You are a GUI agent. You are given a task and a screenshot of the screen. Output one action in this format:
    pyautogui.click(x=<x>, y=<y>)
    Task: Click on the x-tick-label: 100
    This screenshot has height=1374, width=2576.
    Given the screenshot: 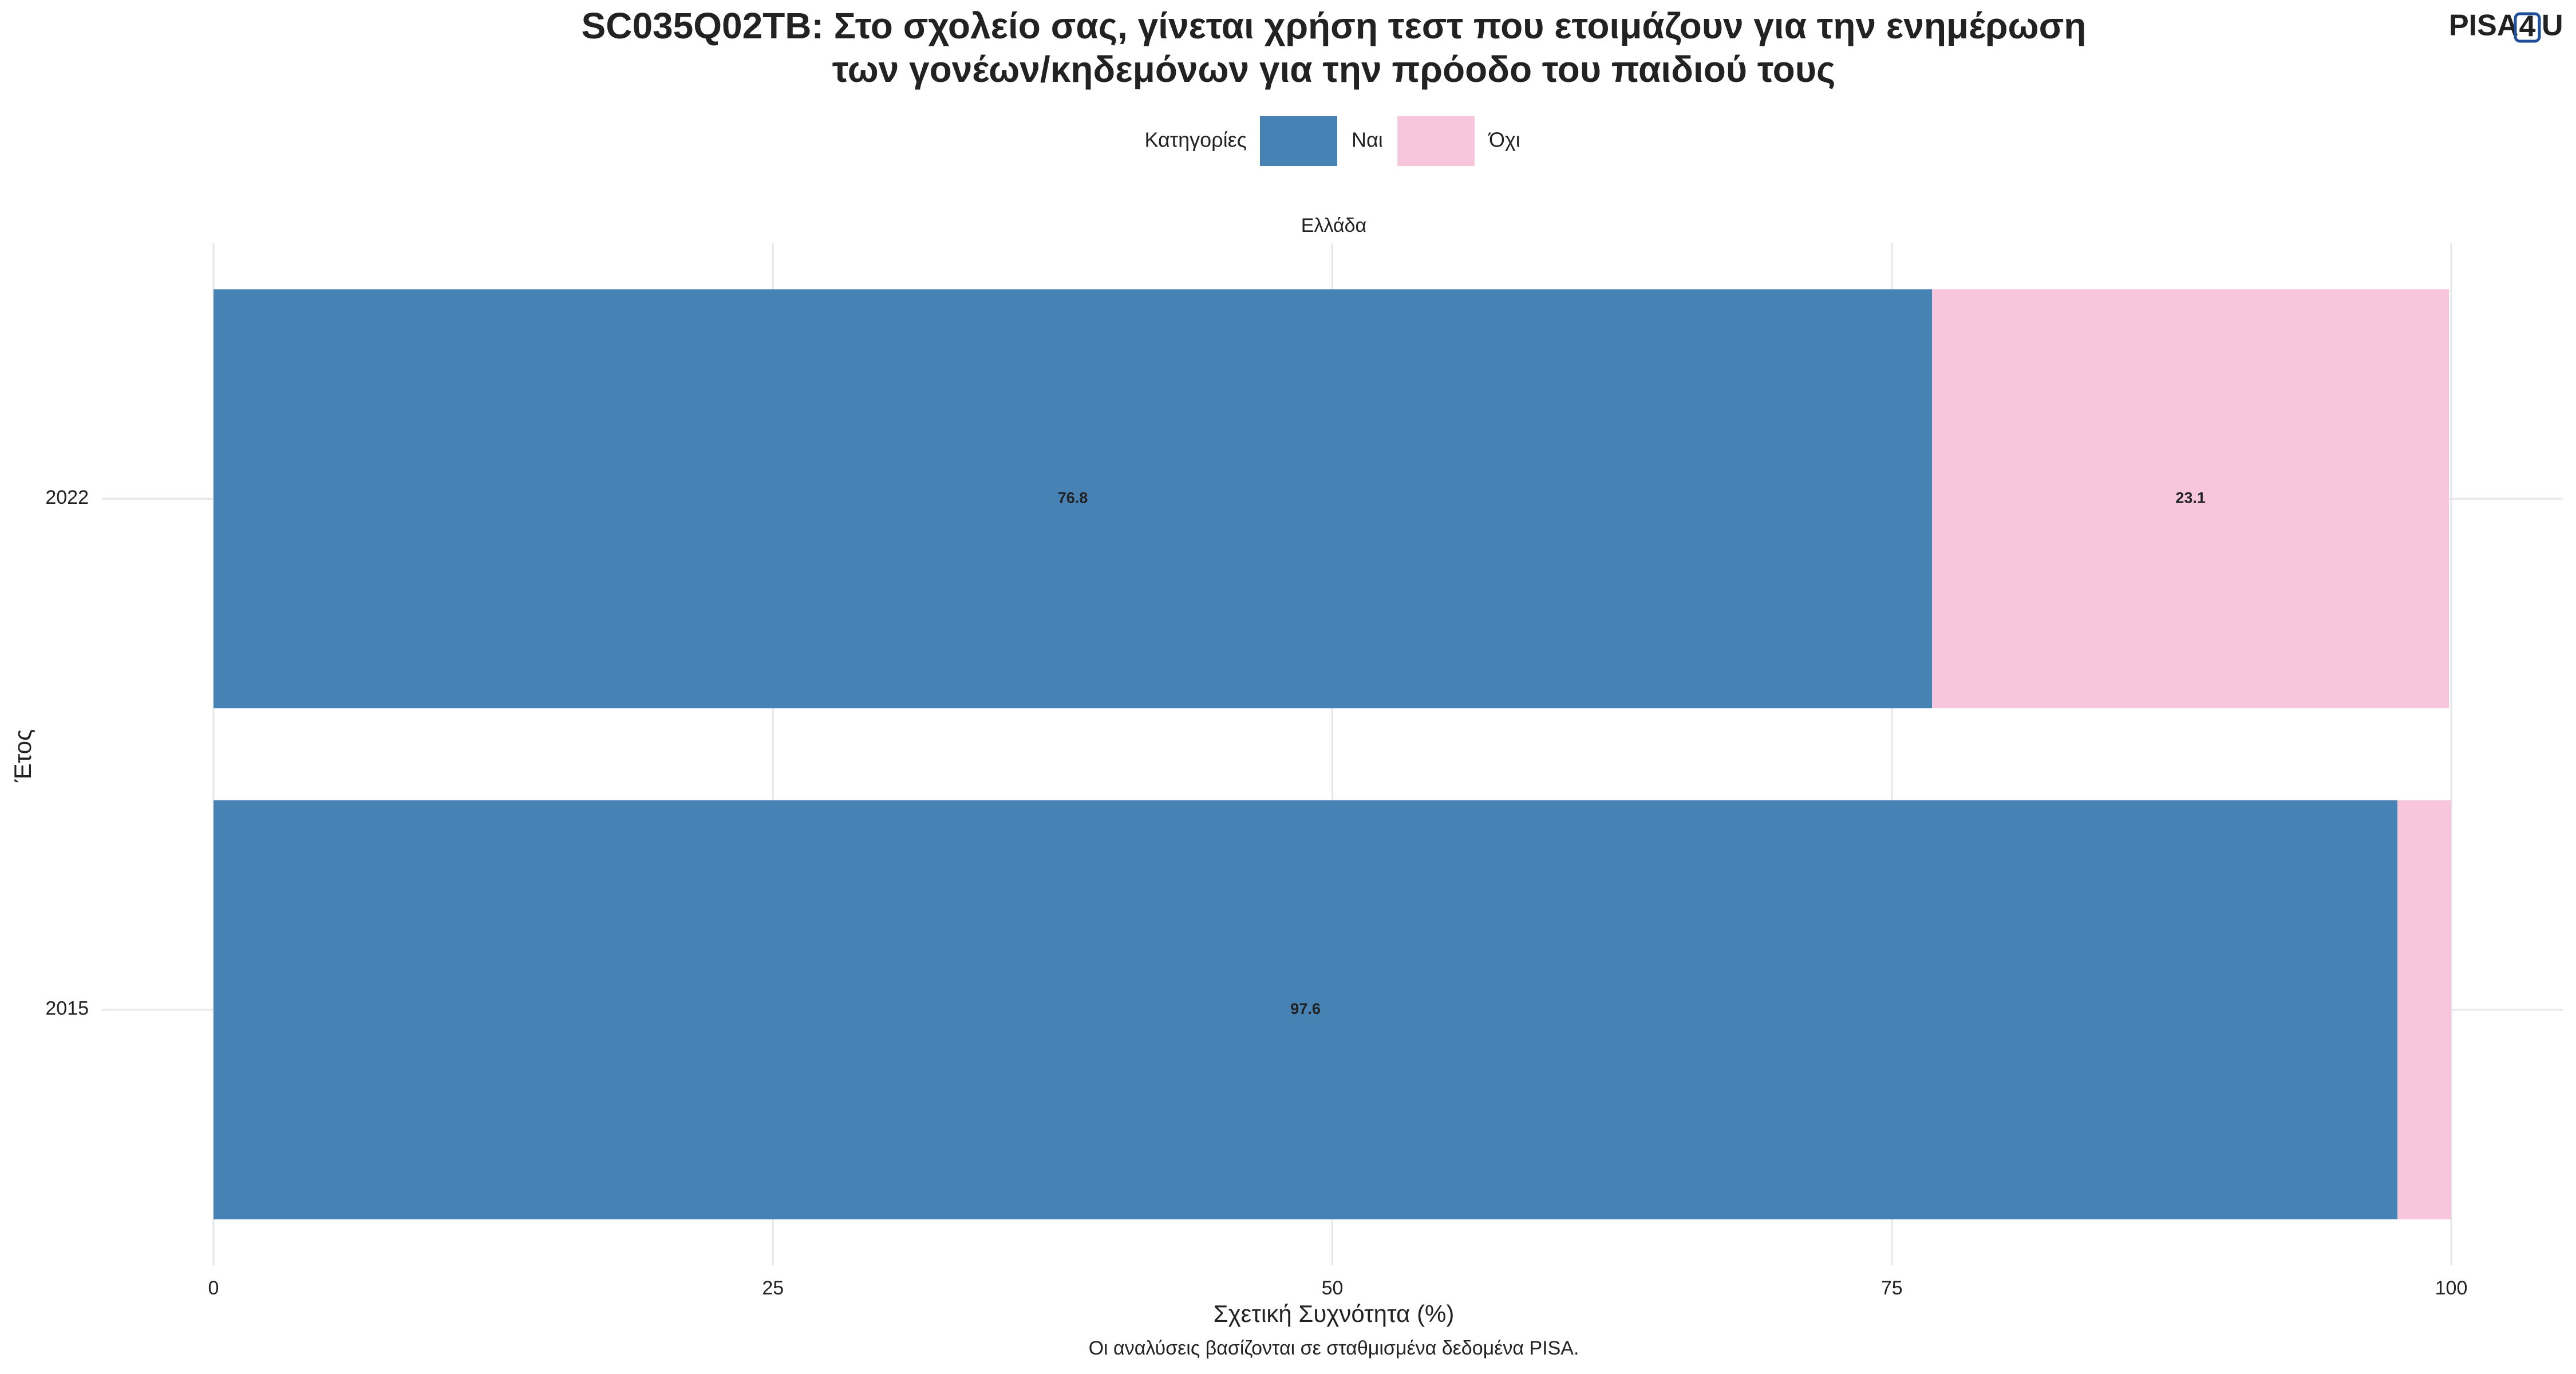 What is the action you would take?
    pyautogui.click(x=2451, y=1288)
    